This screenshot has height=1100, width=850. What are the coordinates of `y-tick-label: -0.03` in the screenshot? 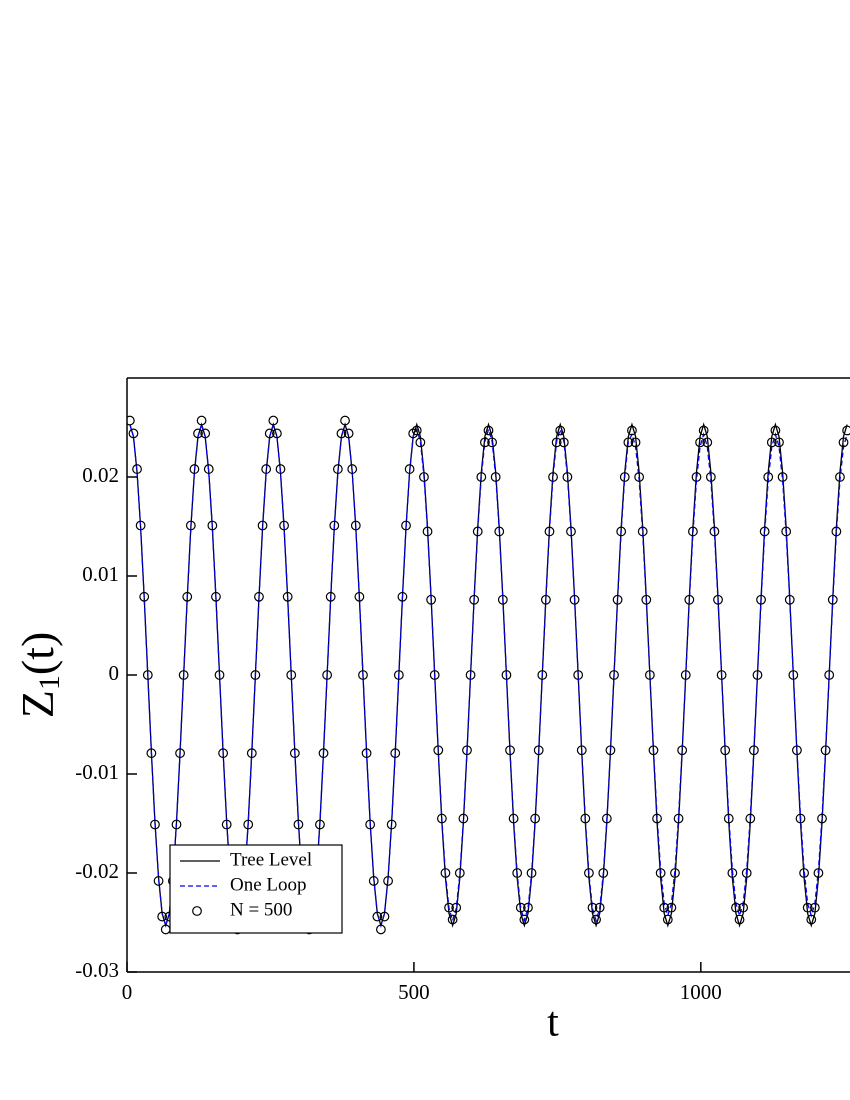 It's located at (97, 970).